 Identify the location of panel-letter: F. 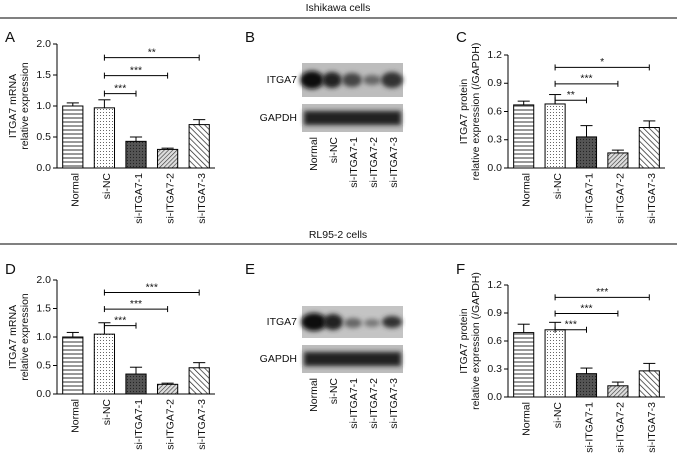
(460, 269).